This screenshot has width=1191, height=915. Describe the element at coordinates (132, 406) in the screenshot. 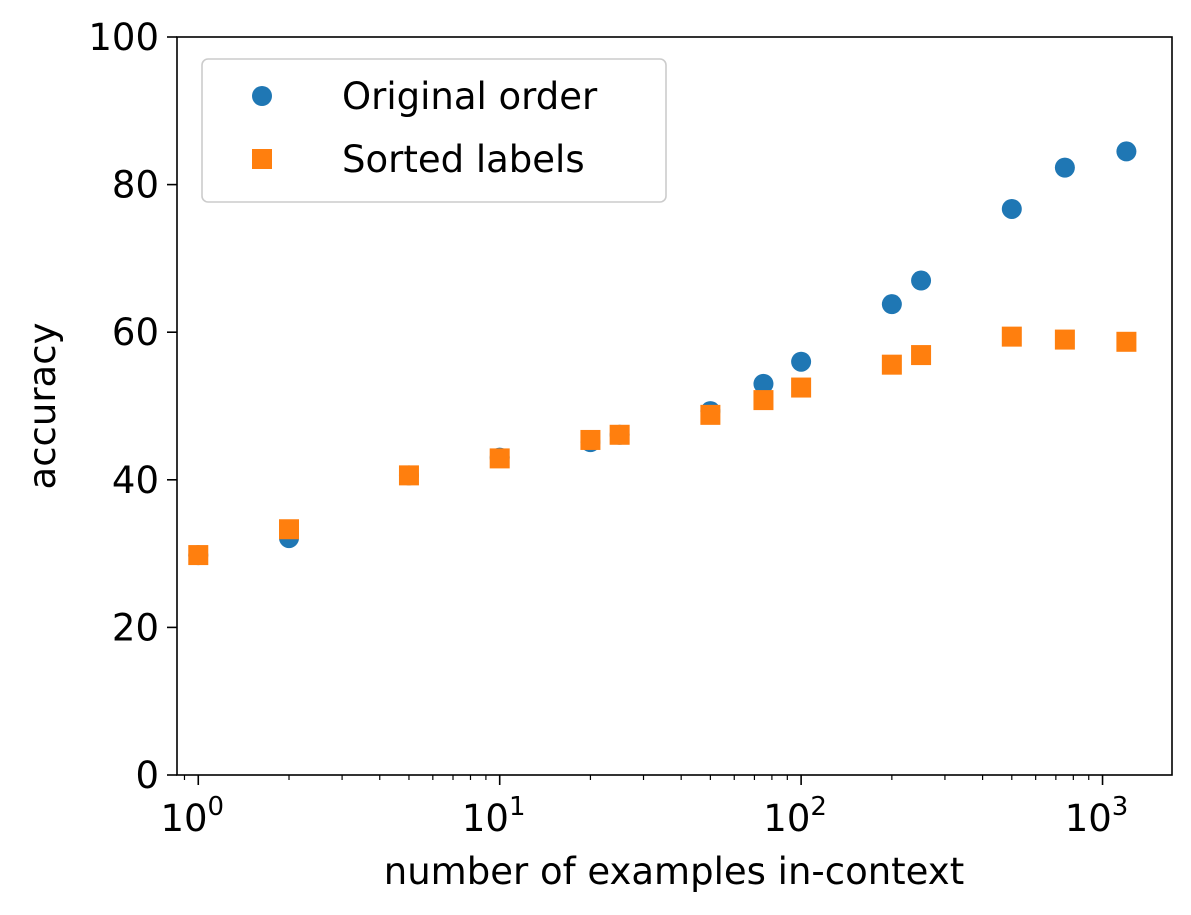

I see `y-axis-ticks: 0 20 40 60 80 100` at that location.